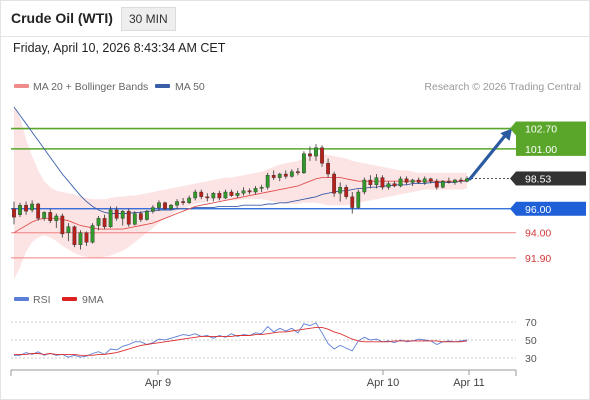 The image size is (590, 400). What do you see at coordinates (21, 86) in the screenshot?
I see `ma20-legend-swatch` at bounding box center [21, 86].